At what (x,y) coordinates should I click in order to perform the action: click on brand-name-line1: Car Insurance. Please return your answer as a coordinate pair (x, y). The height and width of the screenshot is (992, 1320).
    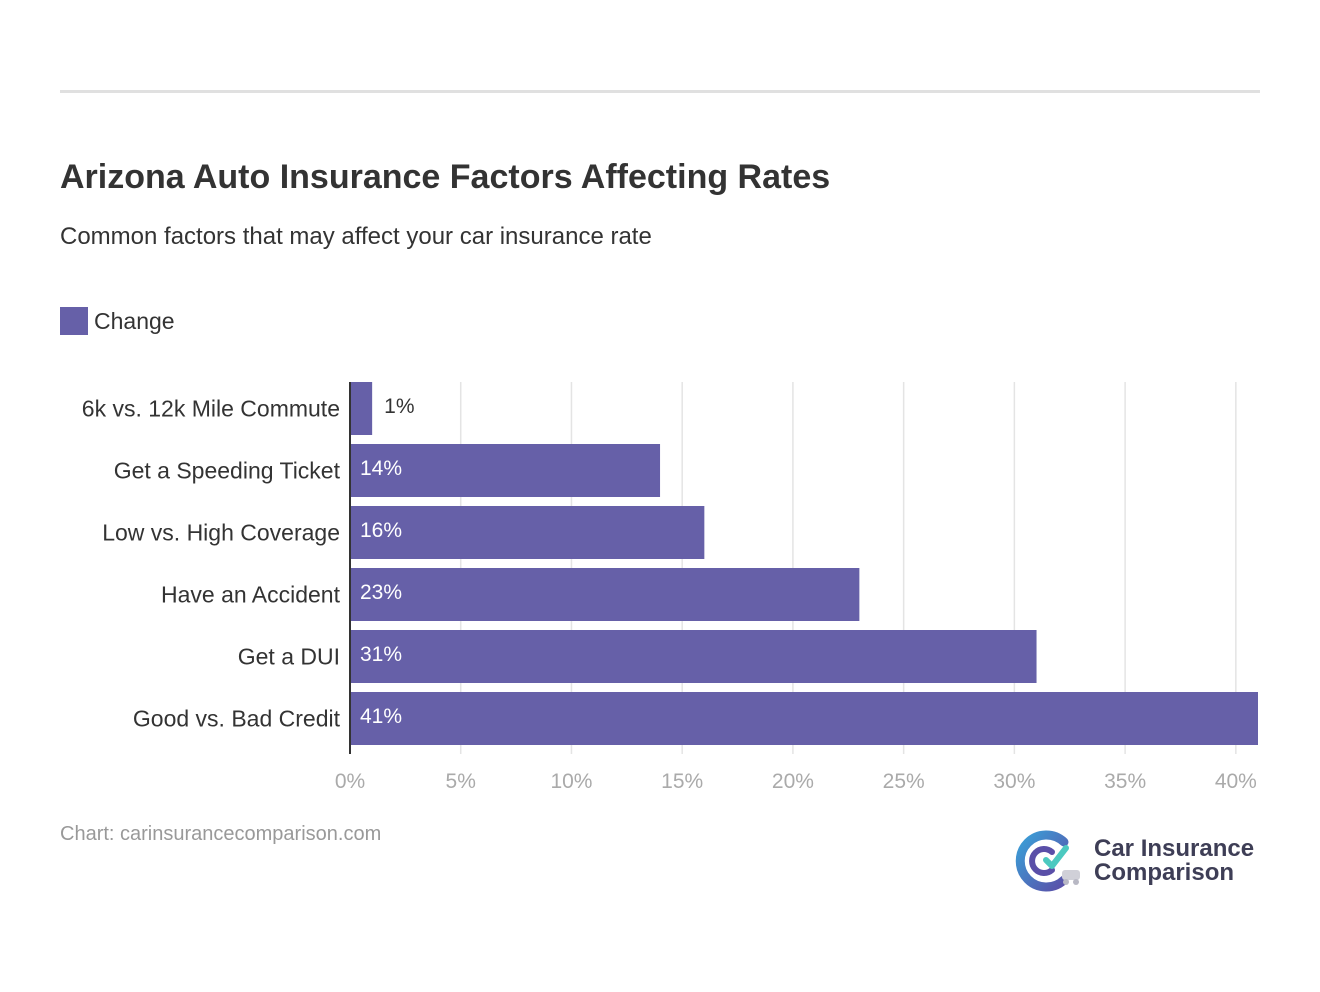
    Looking at the image, I should click on (1174, 848).